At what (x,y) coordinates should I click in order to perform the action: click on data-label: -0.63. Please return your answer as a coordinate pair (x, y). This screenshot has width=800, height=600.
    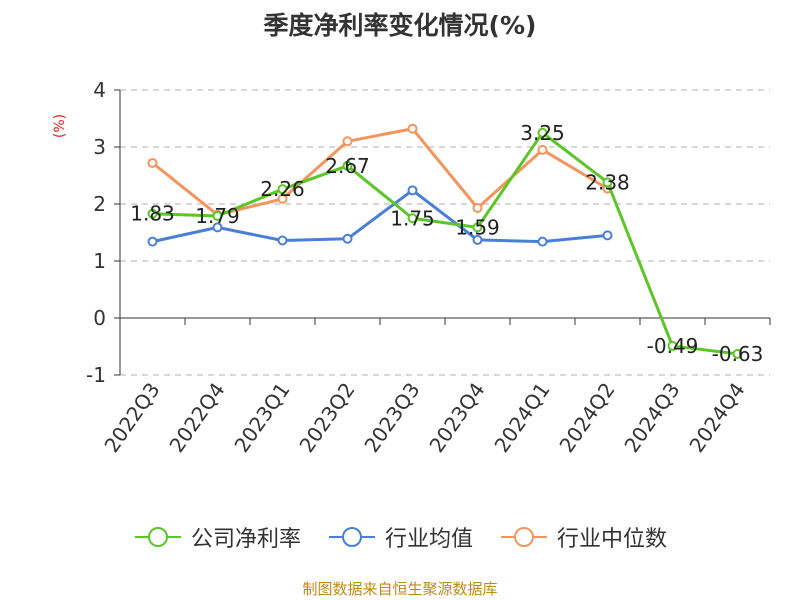
    Looking at the image, I should click on (738, 354).